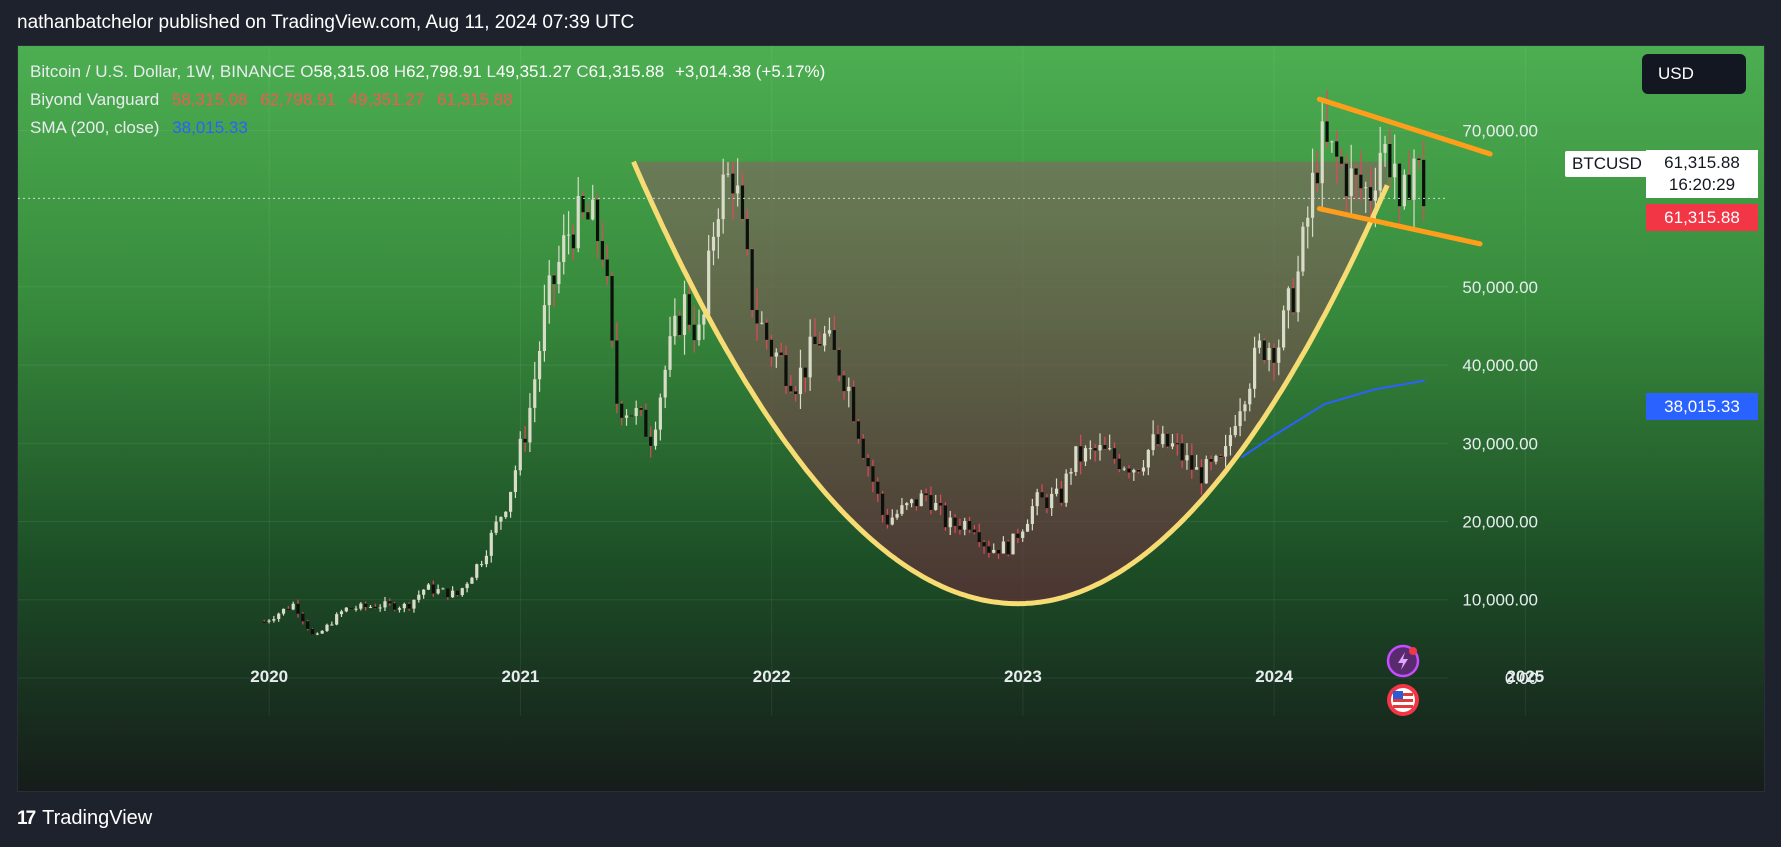 This screenshot has height=847, width=1781. Describe the element at coordinates (1403, 700) in the screenshot. I see `us-flag-event-icon` at that location.